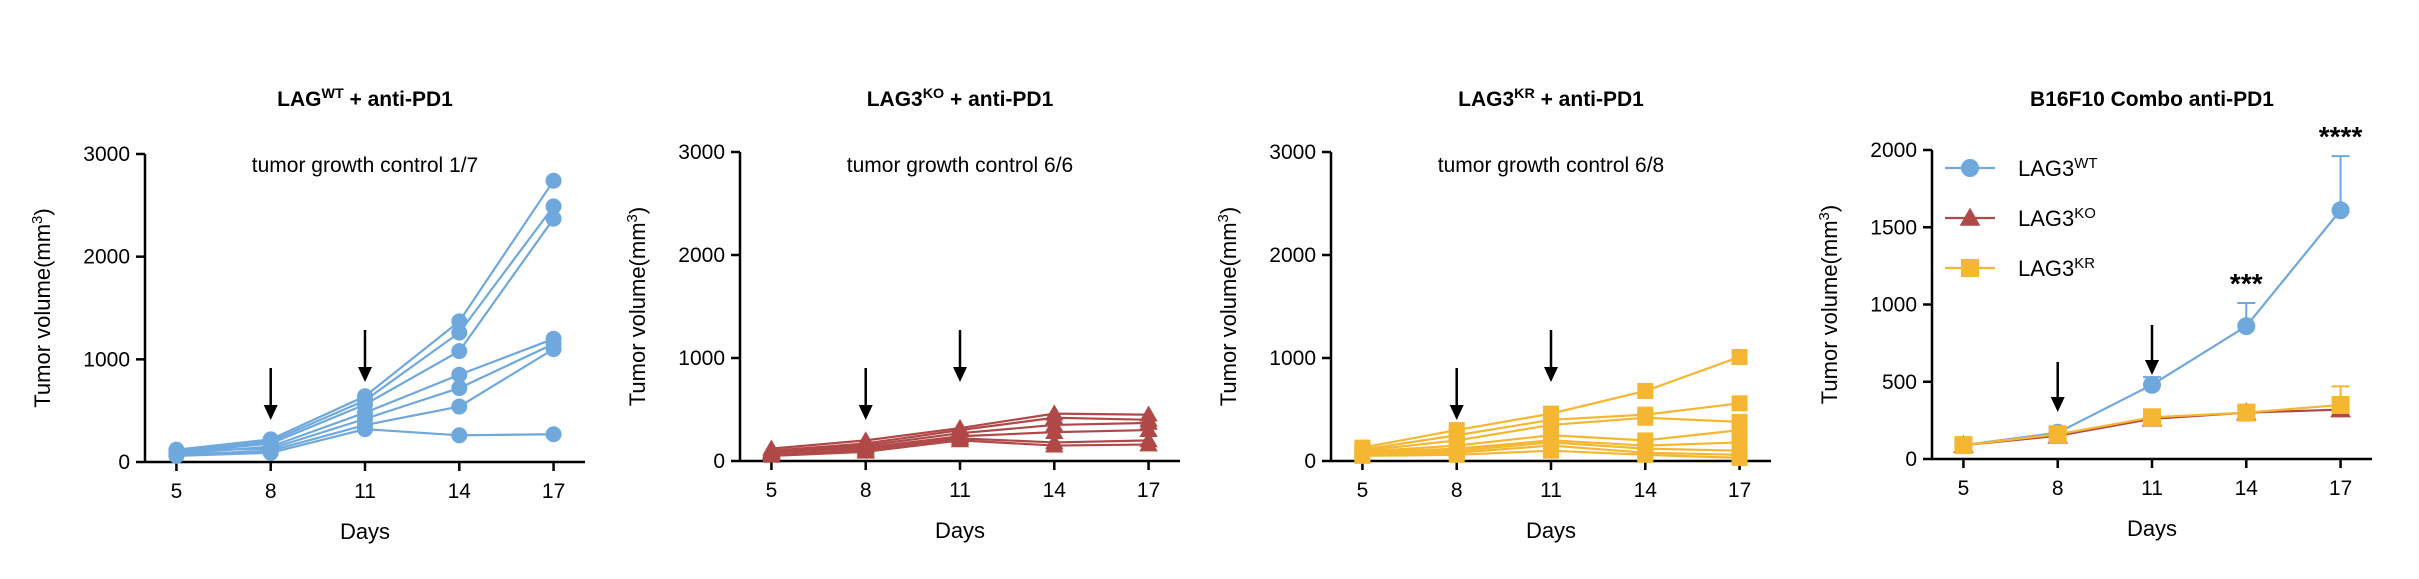  Describe the element at coordinates (2246, 283) in the screenshot. I see `significance-label: ***` at that location.